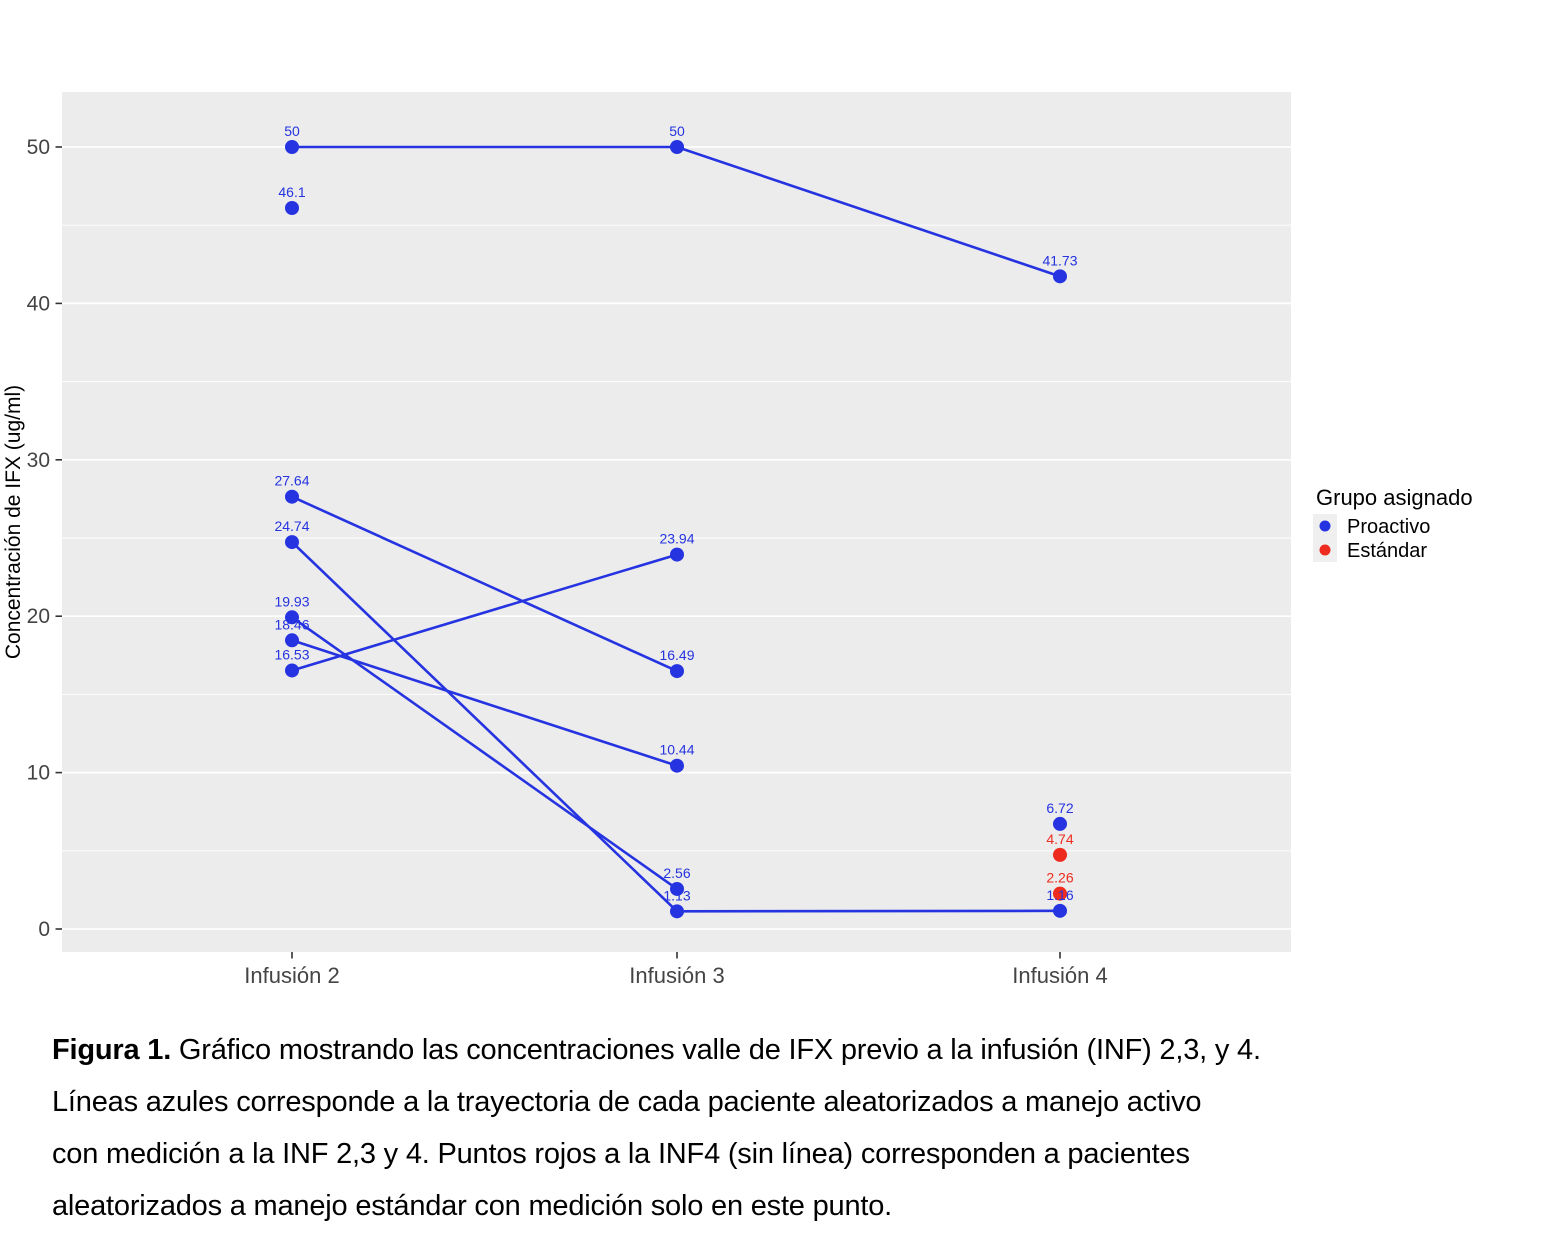 This screenshot has height=1260, width=1547. Describe the element at coordinates (1388, 527) in the screenshot. I see `legend-entry-label: Proactivo` at that location.